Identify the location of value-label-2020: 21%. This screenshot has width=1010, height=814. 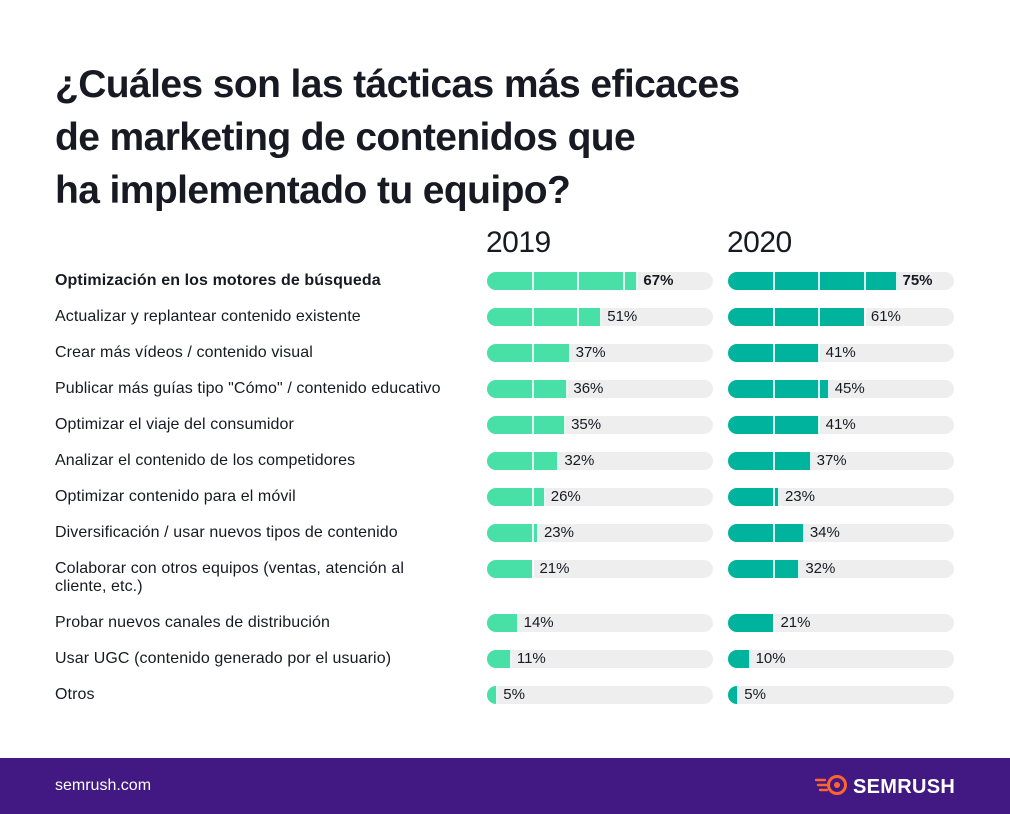
(795, 622).